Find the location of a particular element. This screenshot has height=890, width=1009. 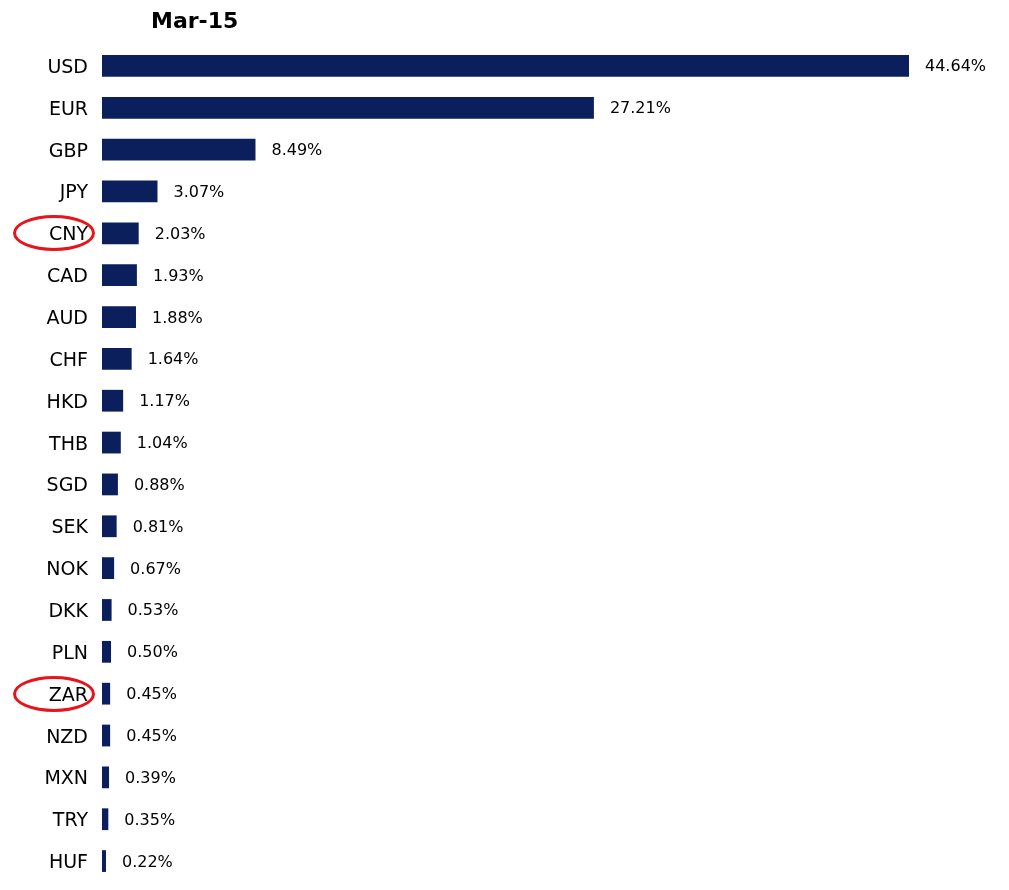

data-label: 0.39% is located at coordinates (150, 777).